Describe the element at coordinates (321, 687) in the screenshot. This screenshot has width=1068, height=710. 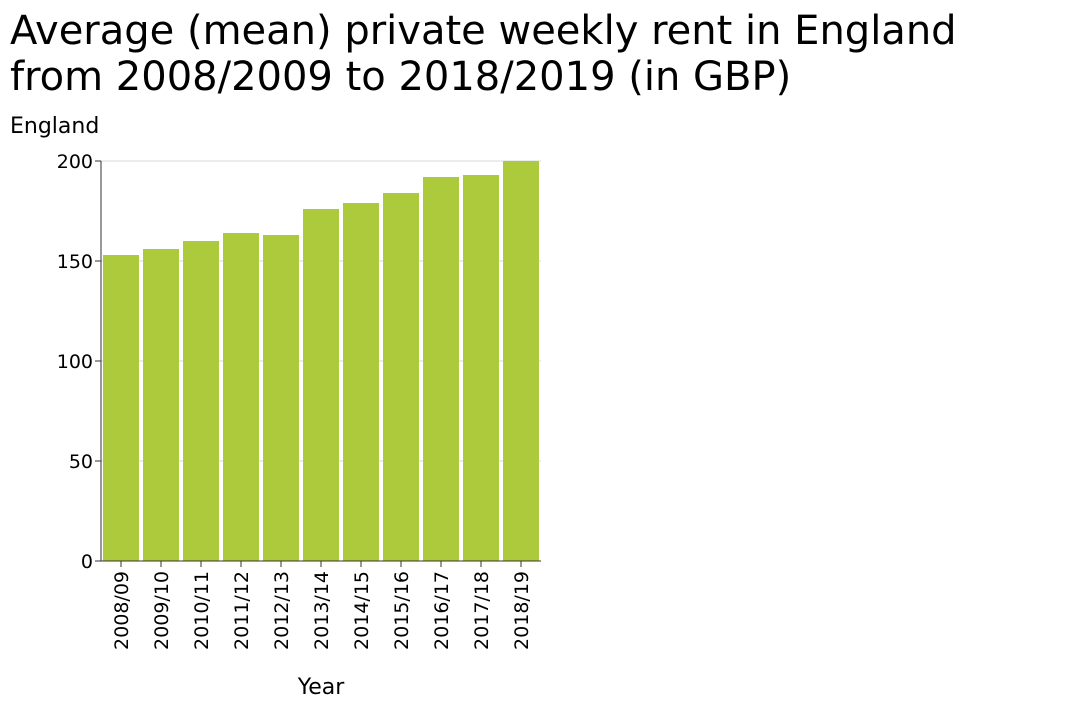
I see `x-axis-label: Year` at that location.